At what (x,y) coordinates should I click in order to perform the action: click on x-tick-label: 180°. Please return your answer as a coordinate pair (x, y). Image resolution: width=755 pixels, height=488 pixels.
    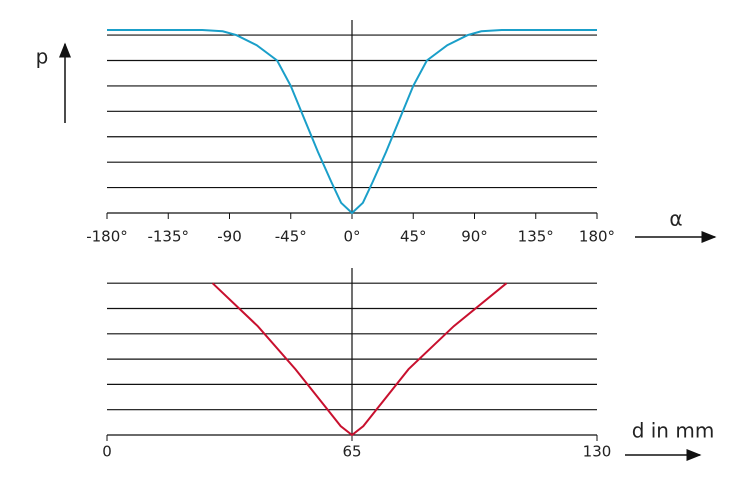
    Looking at the image, I should click on (597, 237).